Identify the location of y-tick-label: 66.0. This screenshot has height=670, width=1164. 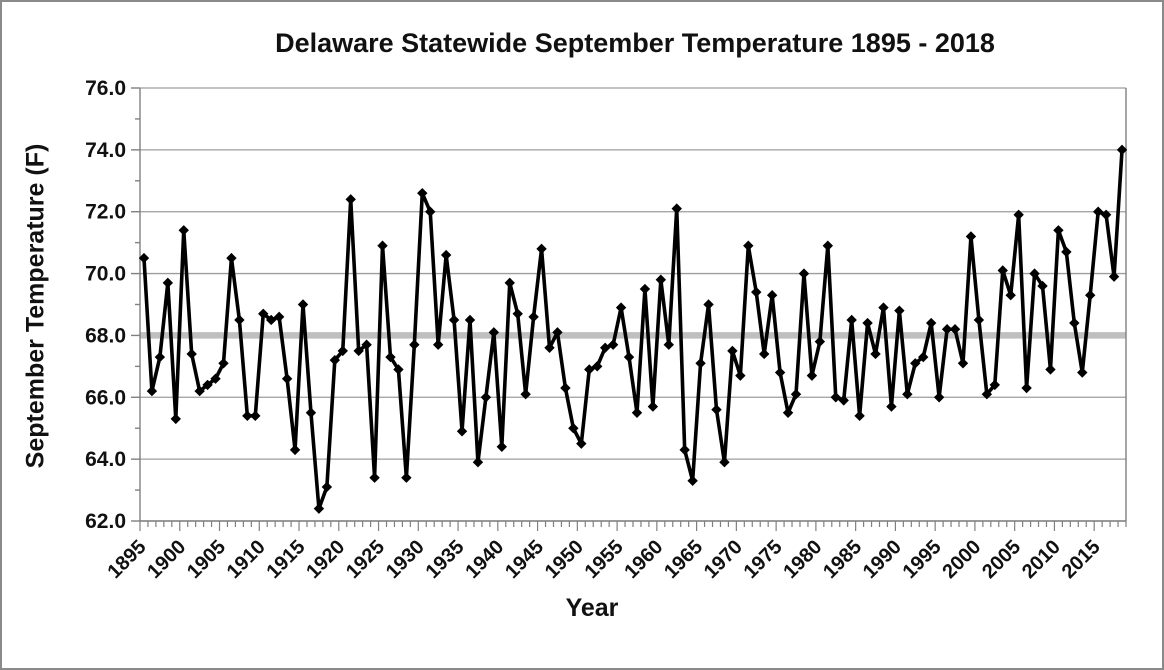
(105, 397).